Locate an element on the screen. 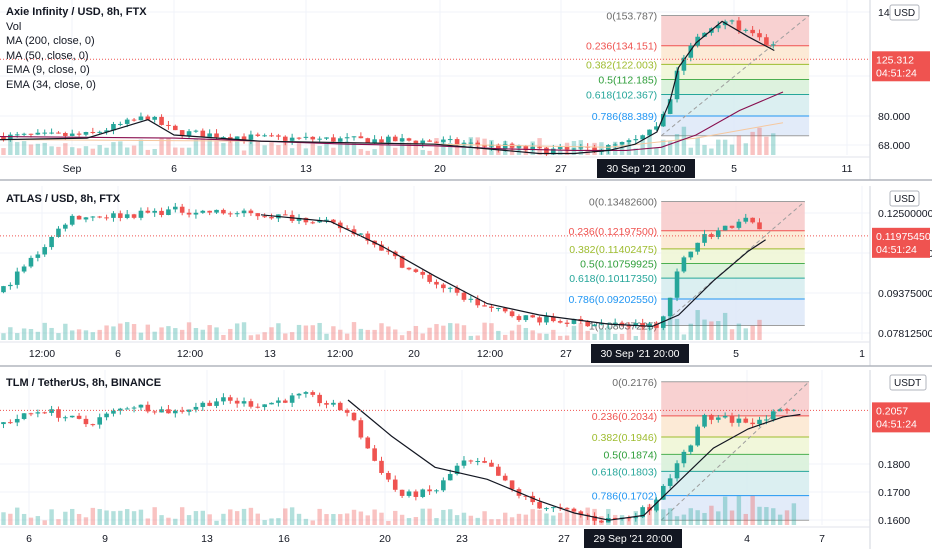 This screenshot has width=932, height=550. time-tick-label: 16 is located at coordinates (284, 539).